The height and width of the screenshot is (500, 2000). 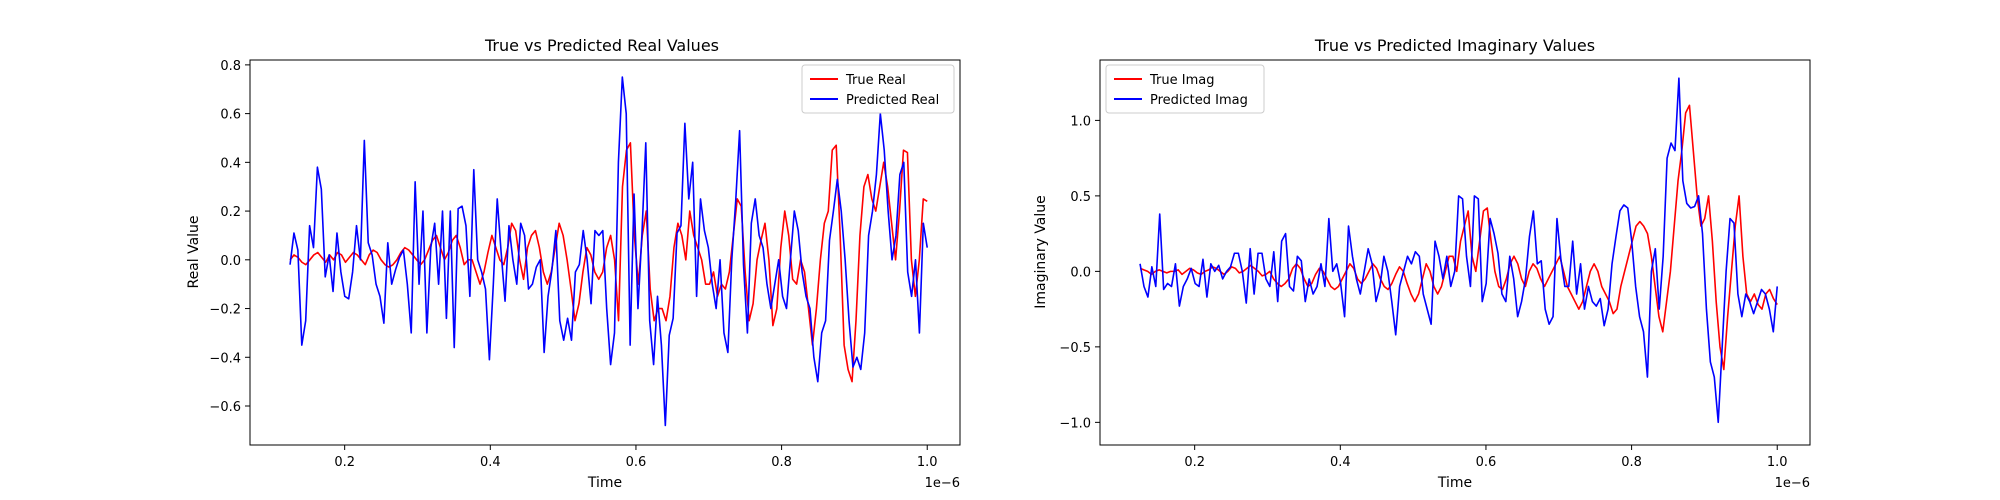 I want to click on legend: True Imag Predicted Imag, so click(x=1185, y=89).